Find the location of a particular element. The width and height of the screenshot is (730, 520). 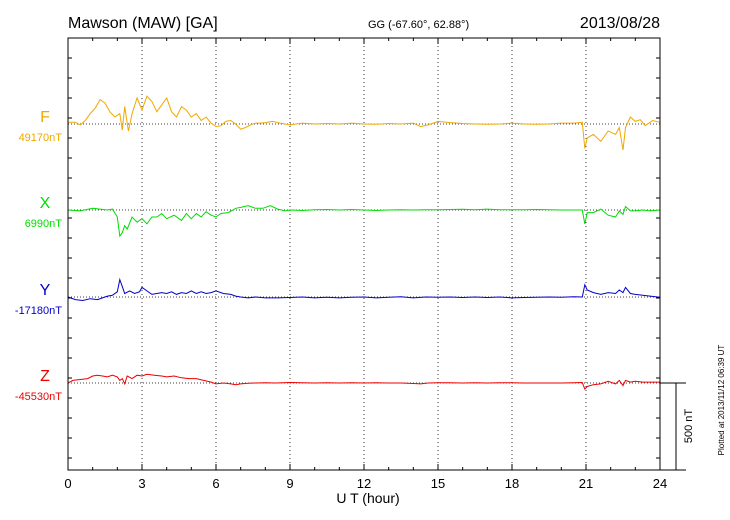

chart-title: Mawson (MAW) [GA] is located at coordinates (143, 23).